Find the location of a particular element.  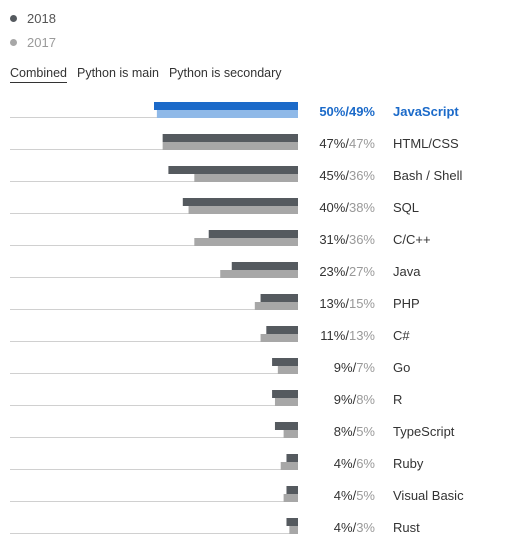

value-2017-rust: 3% is located at coordinates (365, 527).